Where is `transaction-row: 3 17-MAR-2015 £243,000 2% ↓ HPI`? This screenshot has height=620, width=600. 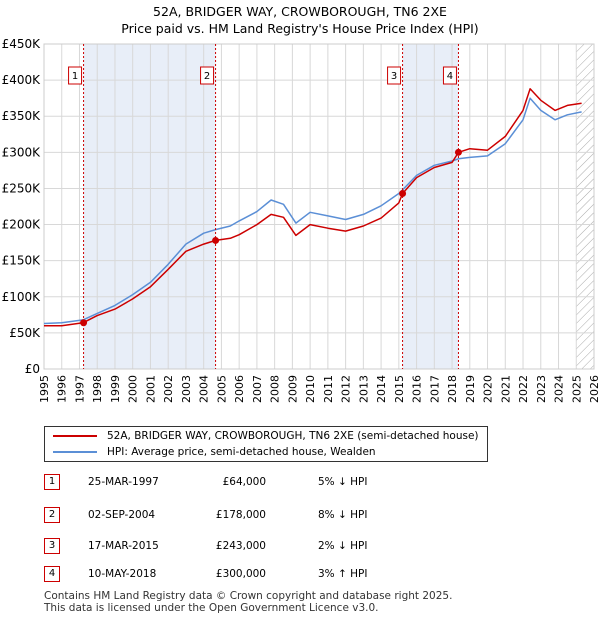
transaction-row: 3 17-MAR-2015 £243,000 2% ↓ HPI is located at coordinates (300, 548).